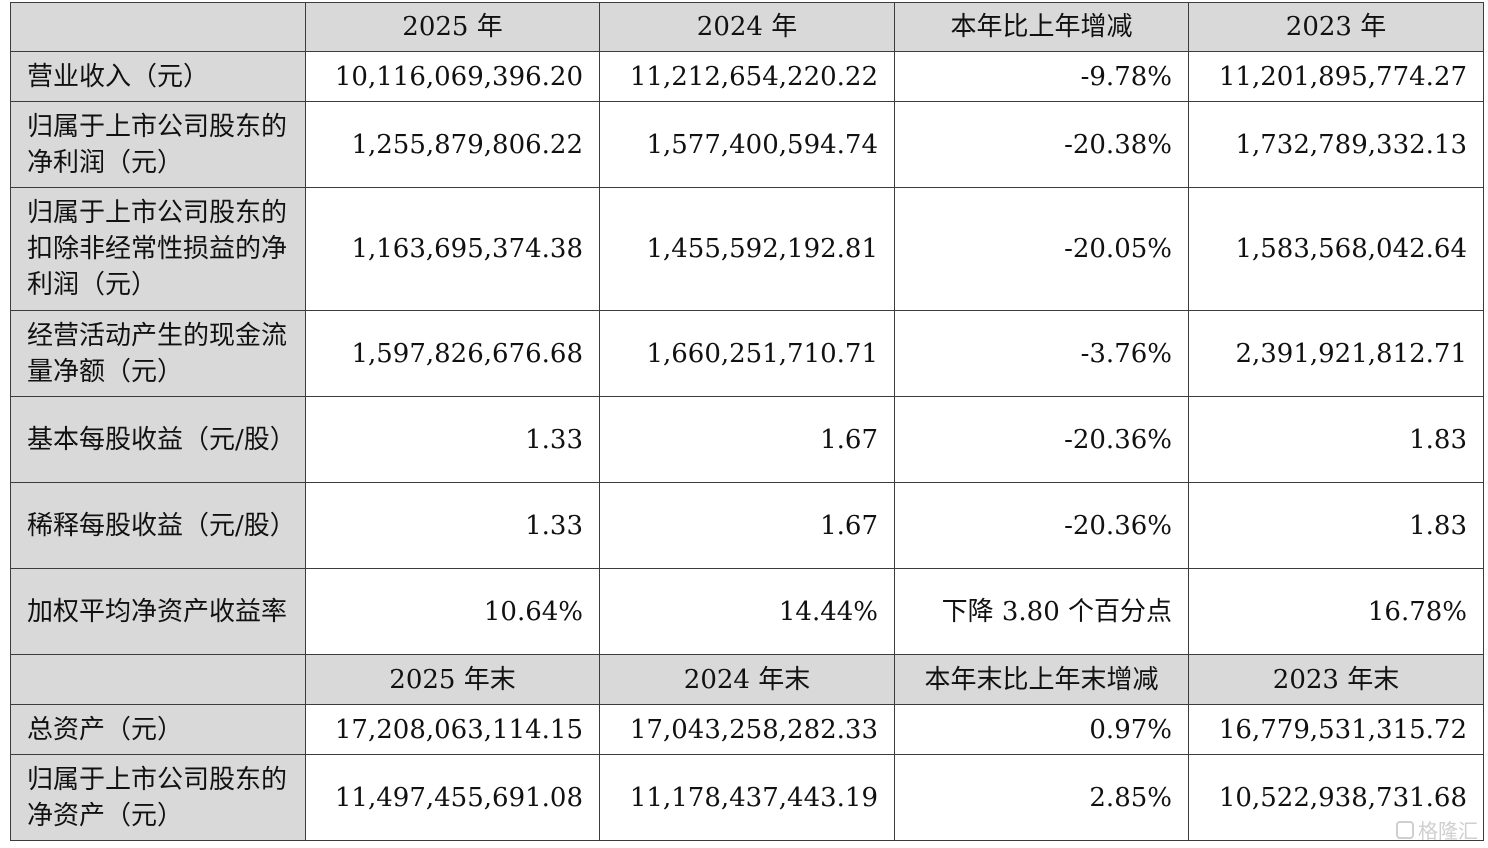 This screenshot has width=1488, height=848. I want to click on row-label: 加权平均净资产收益率, so click(158, 611).